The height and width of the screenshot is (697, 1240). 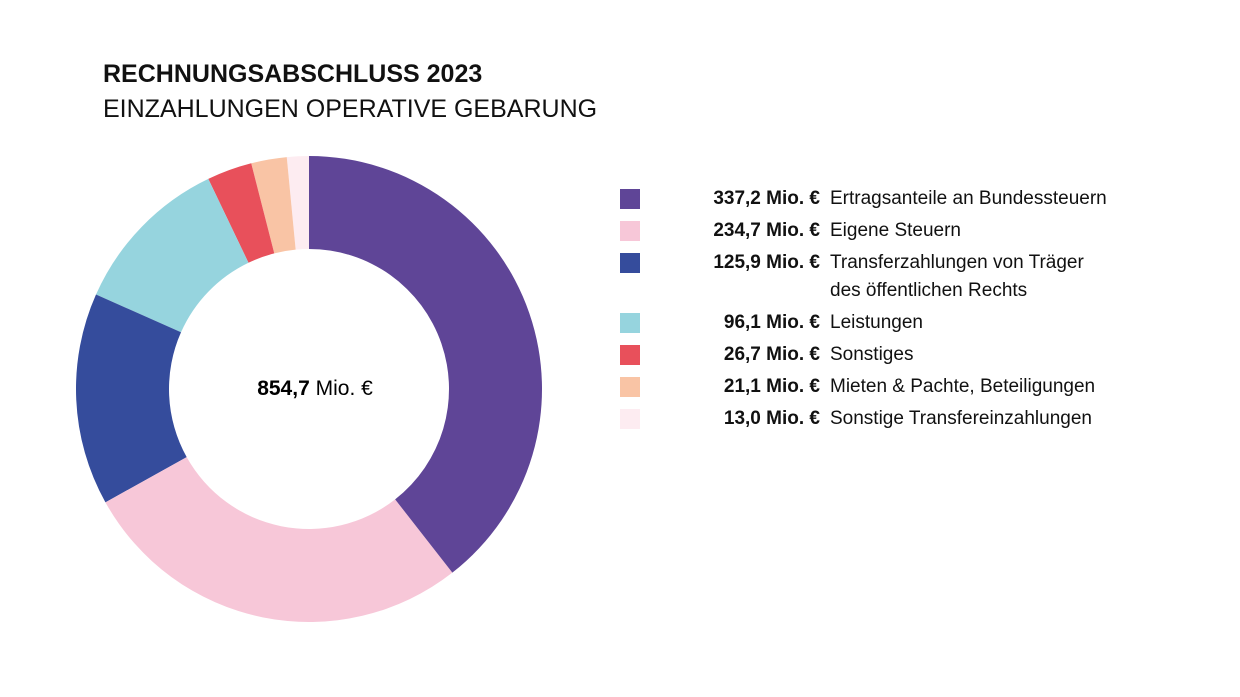 I want to click on legend-value: 234,7 Mio. €, so click(x=766, y=230).